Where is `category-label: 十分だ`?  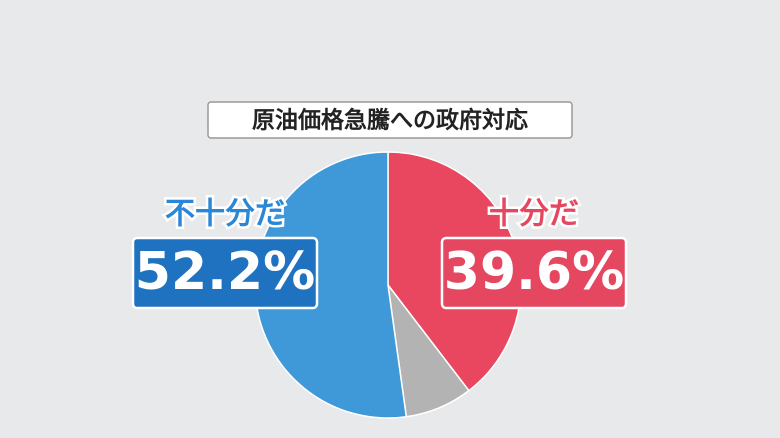 category-label: 十分だ is located at coordinates (534, 214).